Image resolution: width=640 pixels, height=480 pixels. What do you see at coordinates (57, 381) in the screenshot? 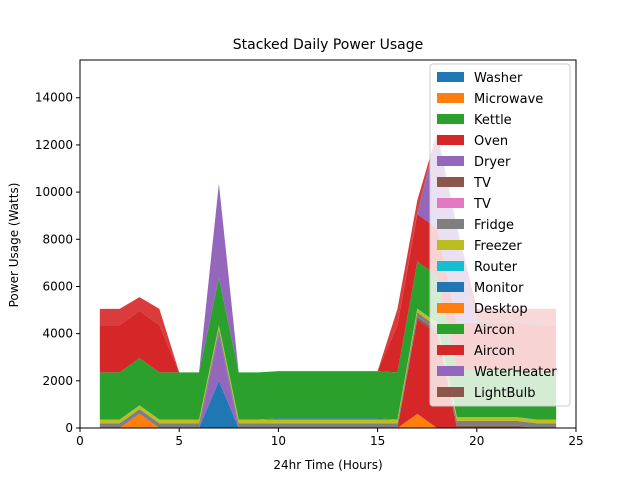
I see `y-tick-label: 2000` at bounding box center [57, 381].